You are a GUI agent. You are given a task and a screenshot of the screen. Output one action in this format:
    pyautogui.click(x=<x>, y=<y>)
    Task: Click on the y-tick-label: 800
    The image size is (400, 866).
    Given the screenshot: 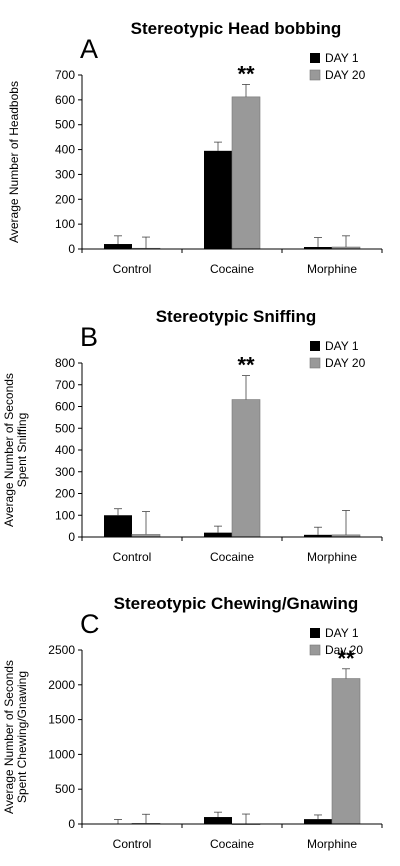 What is the action you would take?
    pyautogui.click(x=65, y=363)
    